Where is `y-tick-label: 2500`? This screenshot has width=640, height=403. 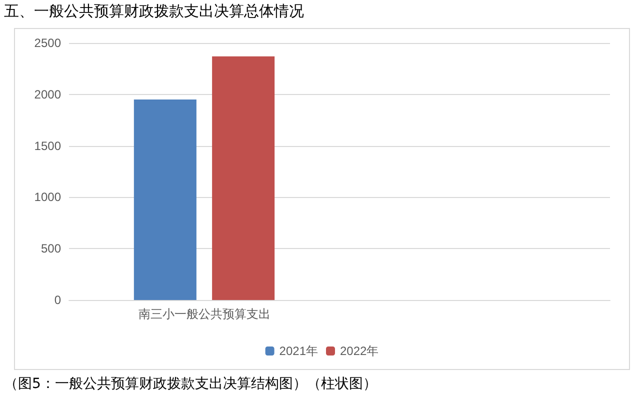
y-tick-label: 2500 is located at coordinates (48, 43).